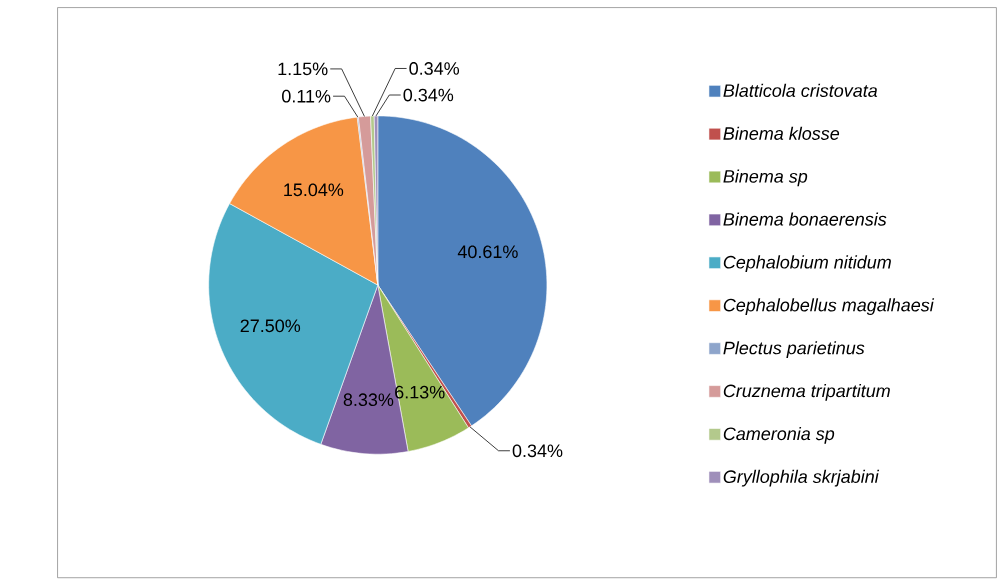 This screenshot has width=1004, height=582. What do you see at coordinates (806, 393) in the screenshot?
I see `legend-label: Cruznema tripartitum` at bounding box center [806, 393].